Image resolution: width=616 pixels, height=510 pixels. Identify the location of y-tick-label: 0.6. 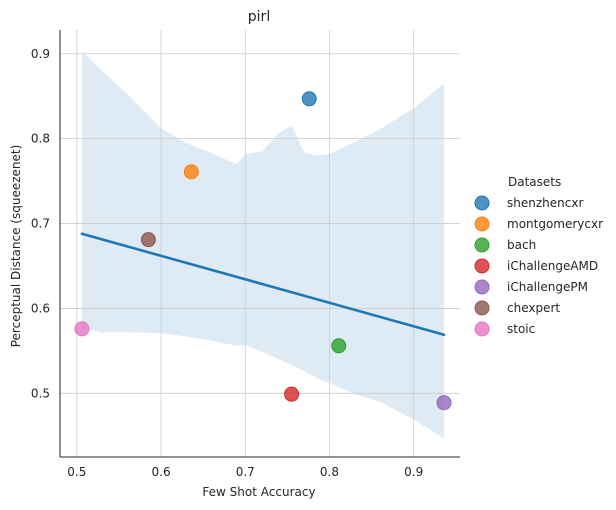
(40, 308).